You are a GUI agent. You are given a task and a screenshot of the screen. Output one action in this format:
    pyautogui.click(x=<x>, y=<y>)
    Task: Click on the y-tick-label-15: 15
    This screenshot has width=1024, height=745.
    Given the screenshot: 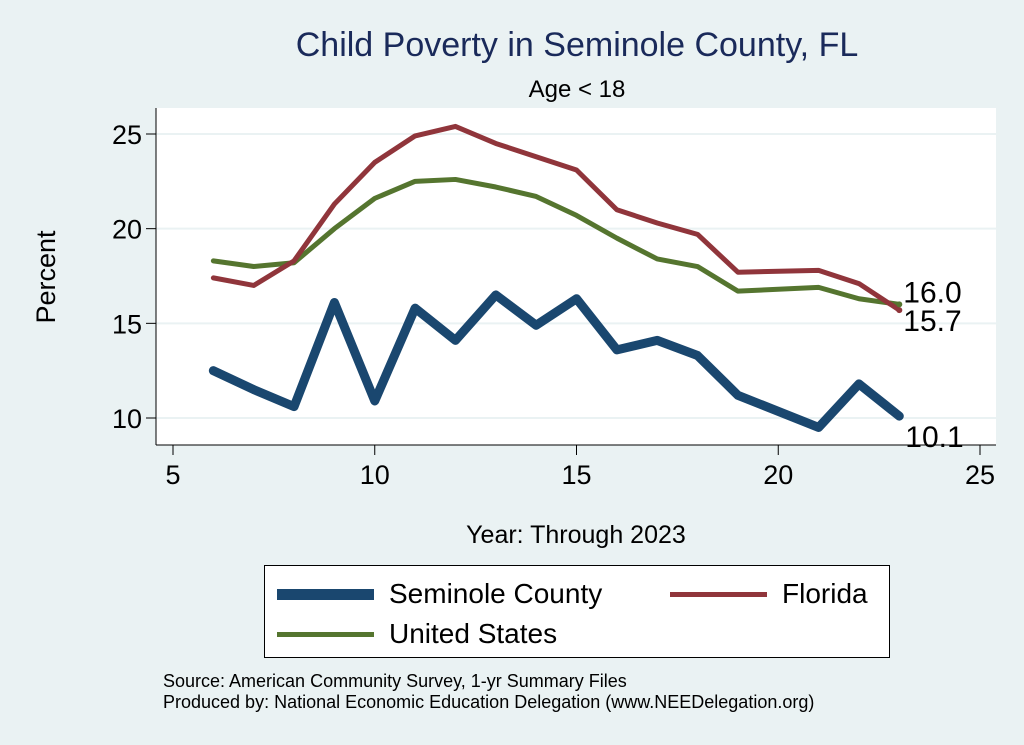 What is the action you would take?
    pyautogui.click(x=127, y=324)
    